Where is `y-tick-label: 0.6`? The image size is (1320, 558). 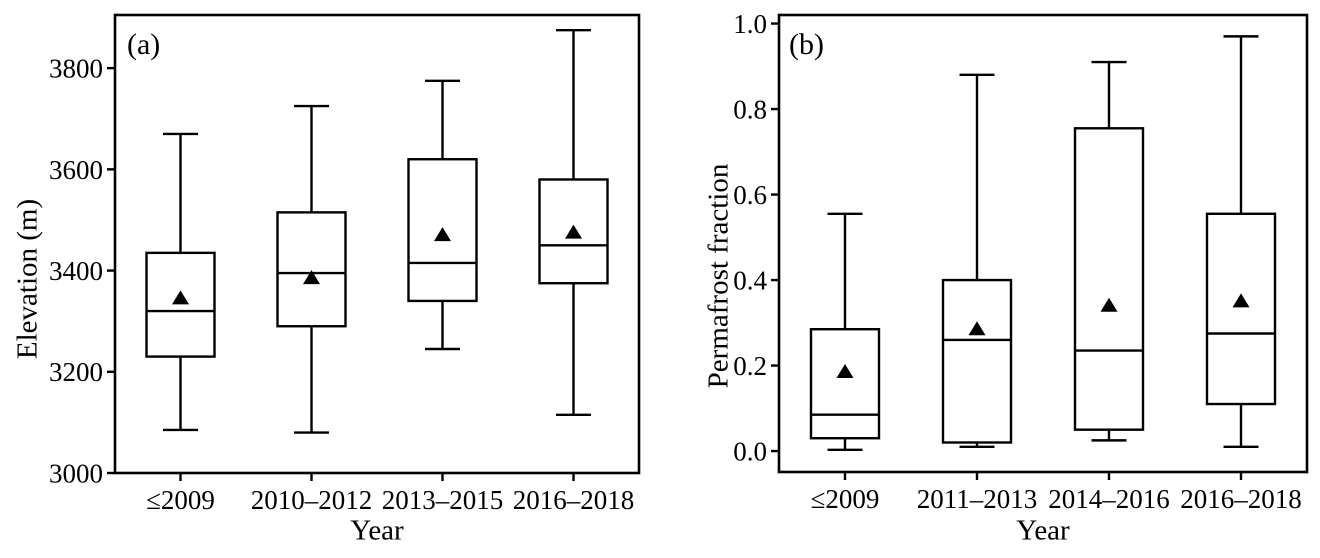
y-tick-label: 0.6 is located at coordinates (750, 195).